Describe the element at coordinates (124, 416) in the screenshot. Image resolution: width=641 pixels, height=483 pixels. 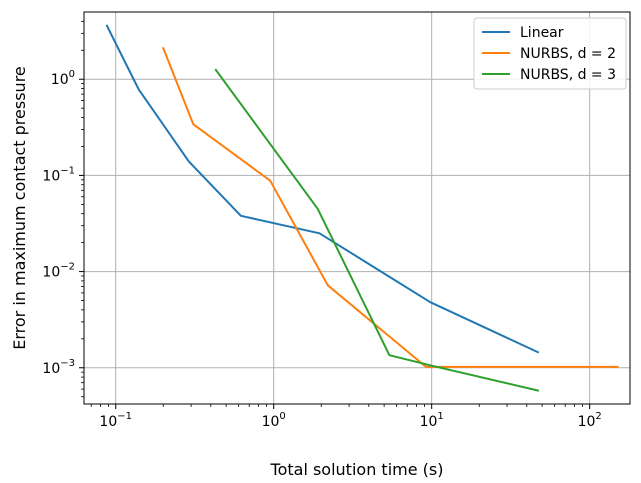
I see `x-tick-label-exponent: −1` at that location.